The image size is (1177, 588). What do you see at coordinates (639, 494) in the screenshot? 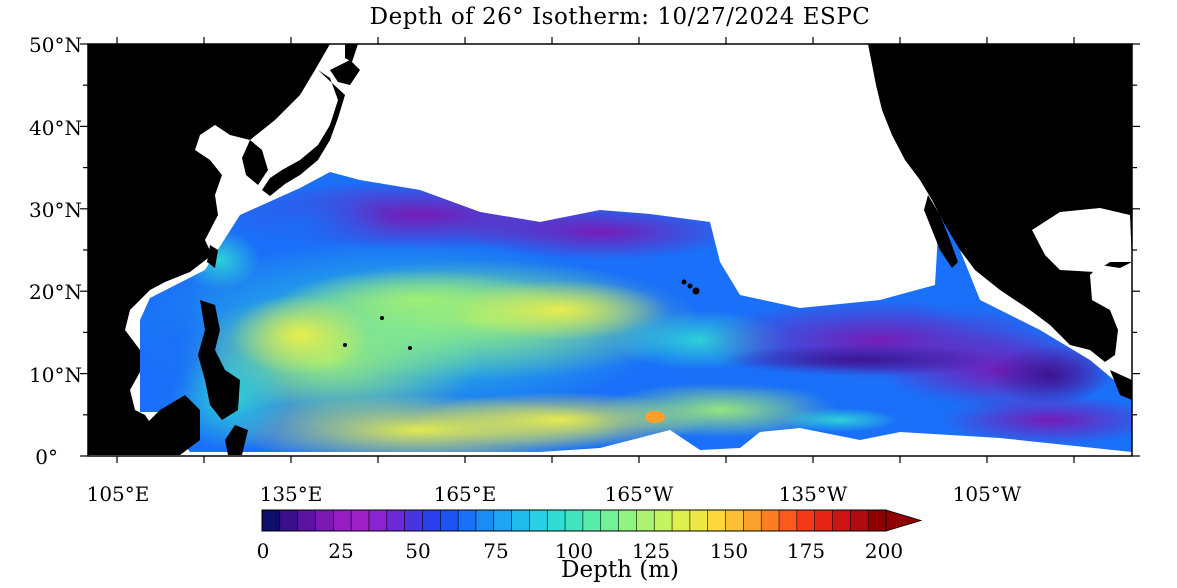
I see `lon-label-165w: 165°W` at bounding box center [639, 494].